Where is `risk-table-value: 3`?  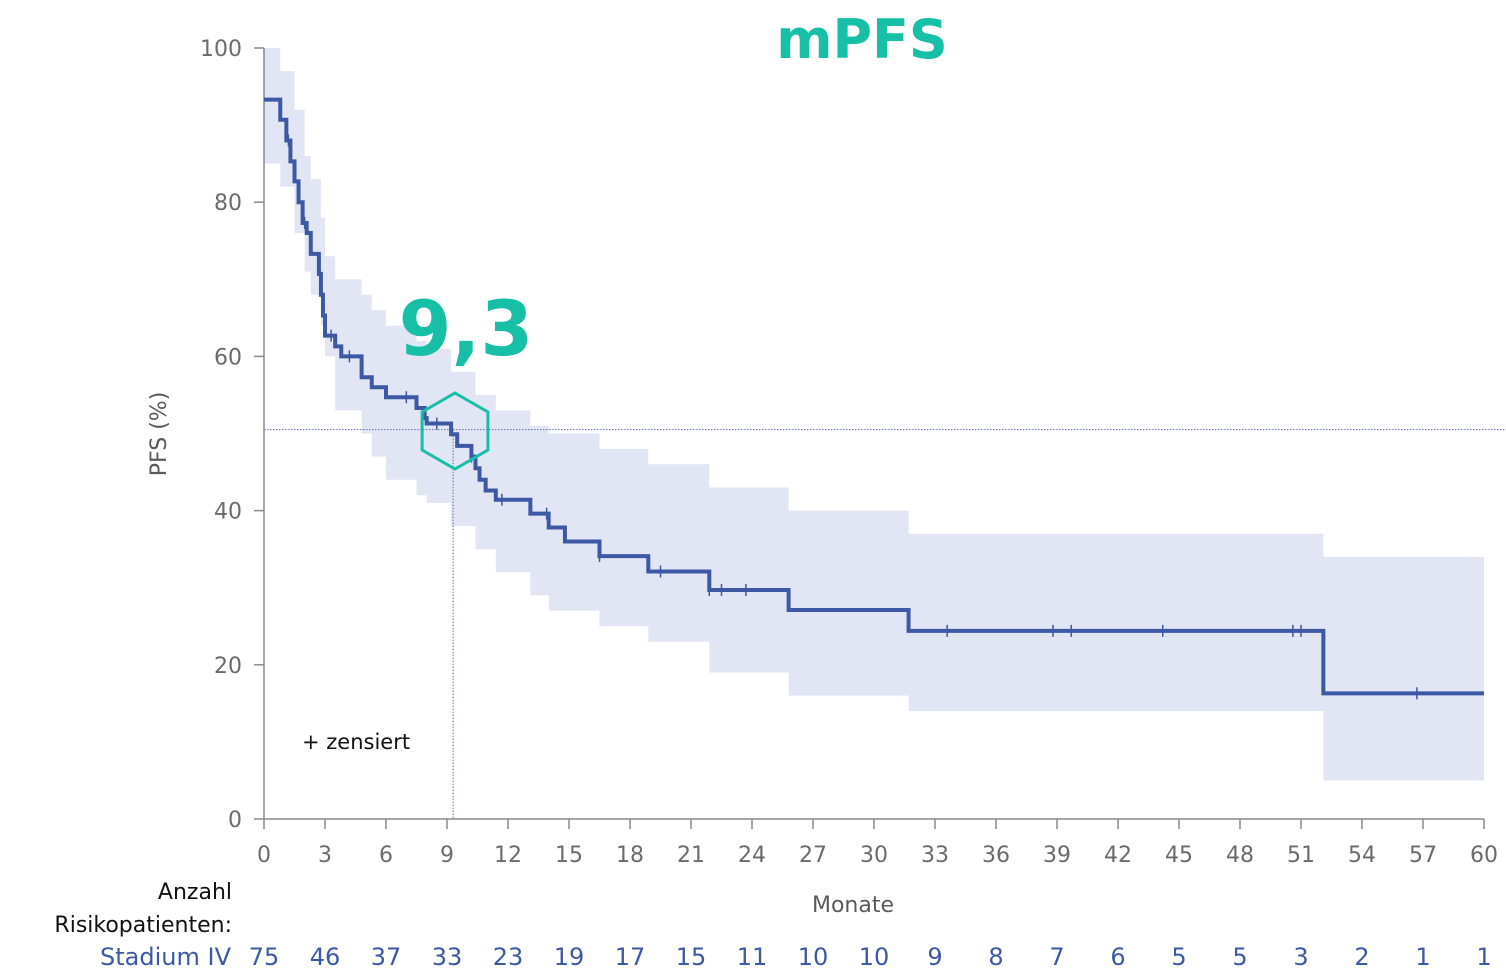 risk-table-value: 3 is located at coordinates (1300, 957).